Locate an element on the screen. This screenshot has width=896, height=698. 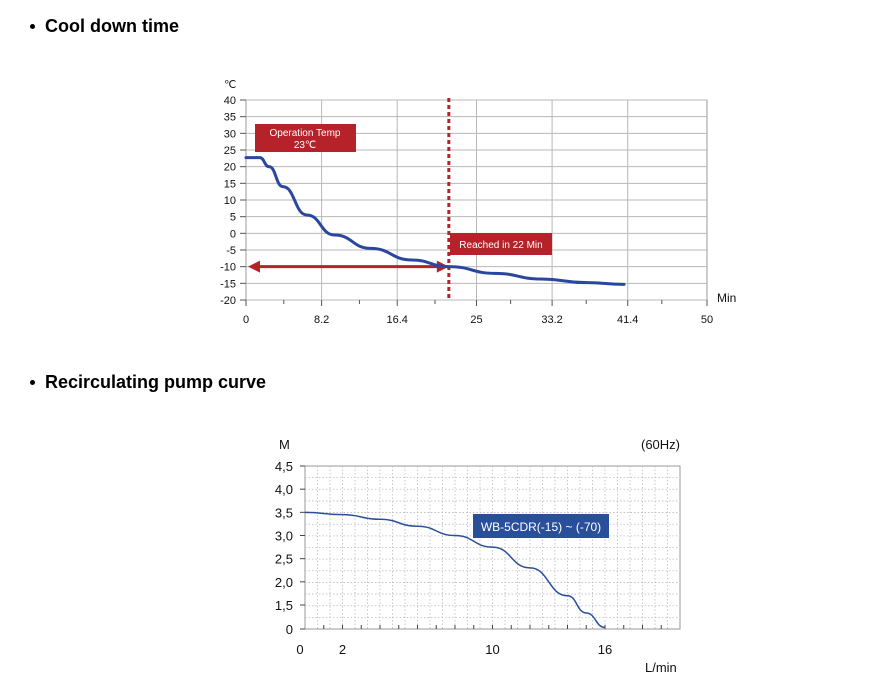
operation-temp-label: Operation Temp is located at coordinates (305, 133).